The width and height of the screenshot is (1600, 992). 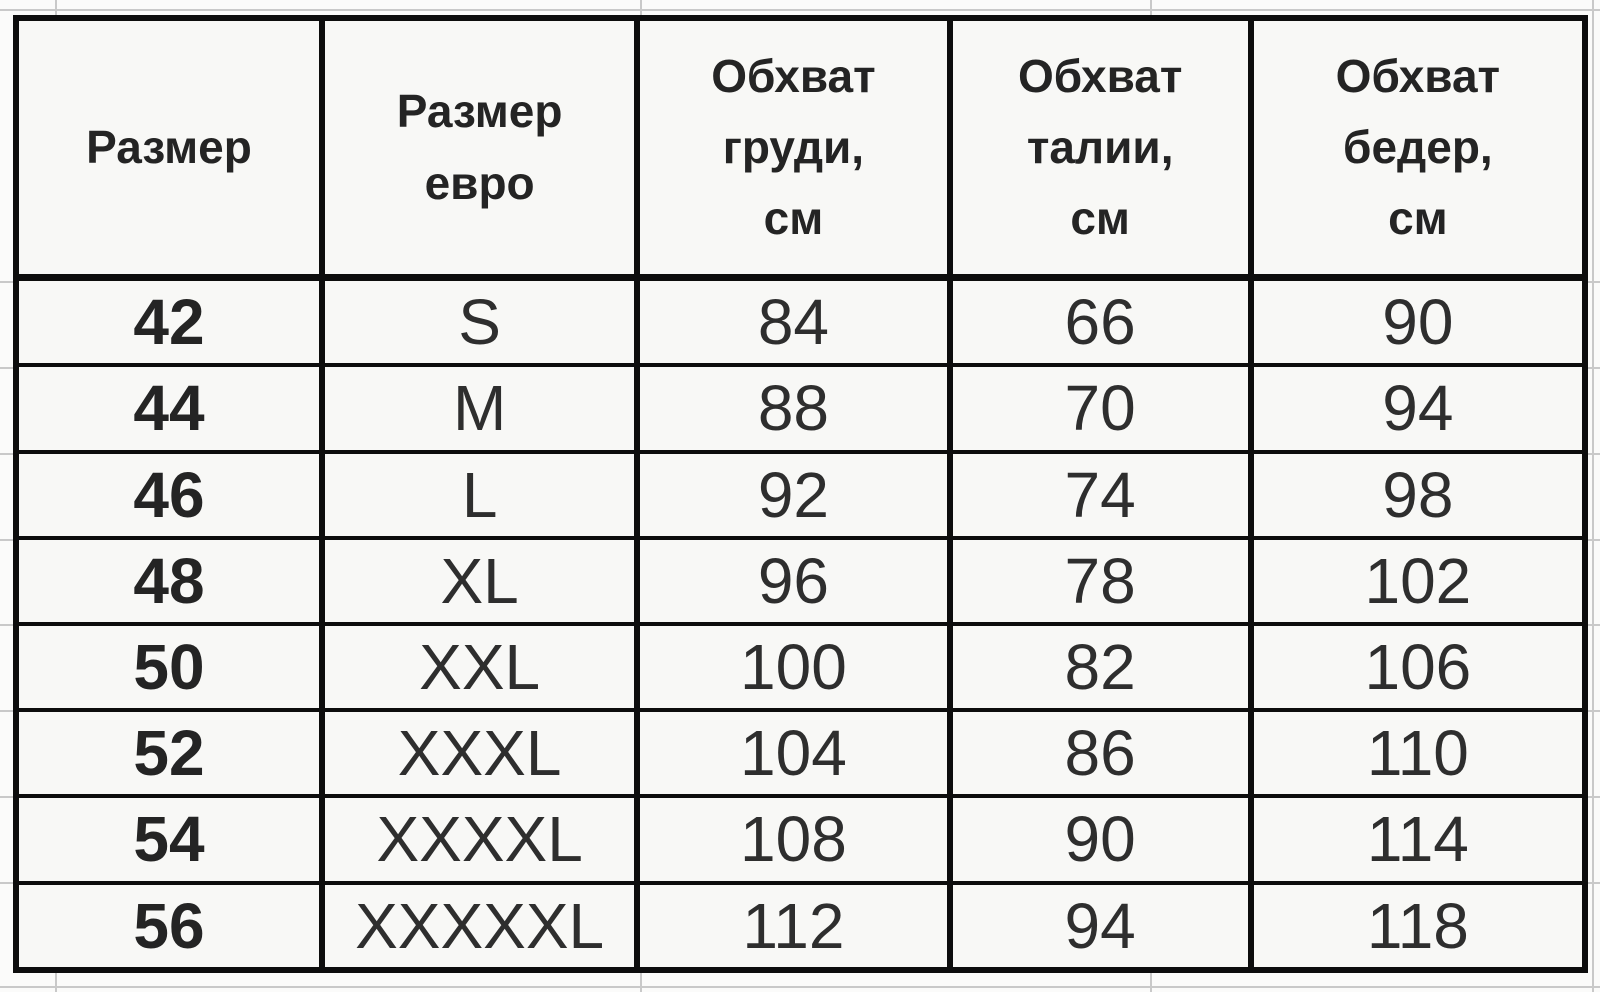 What do you see at coordinates (1100, 667) in the screenshot?
I see `table-cell: 82` at bounding box center [1100, 667].